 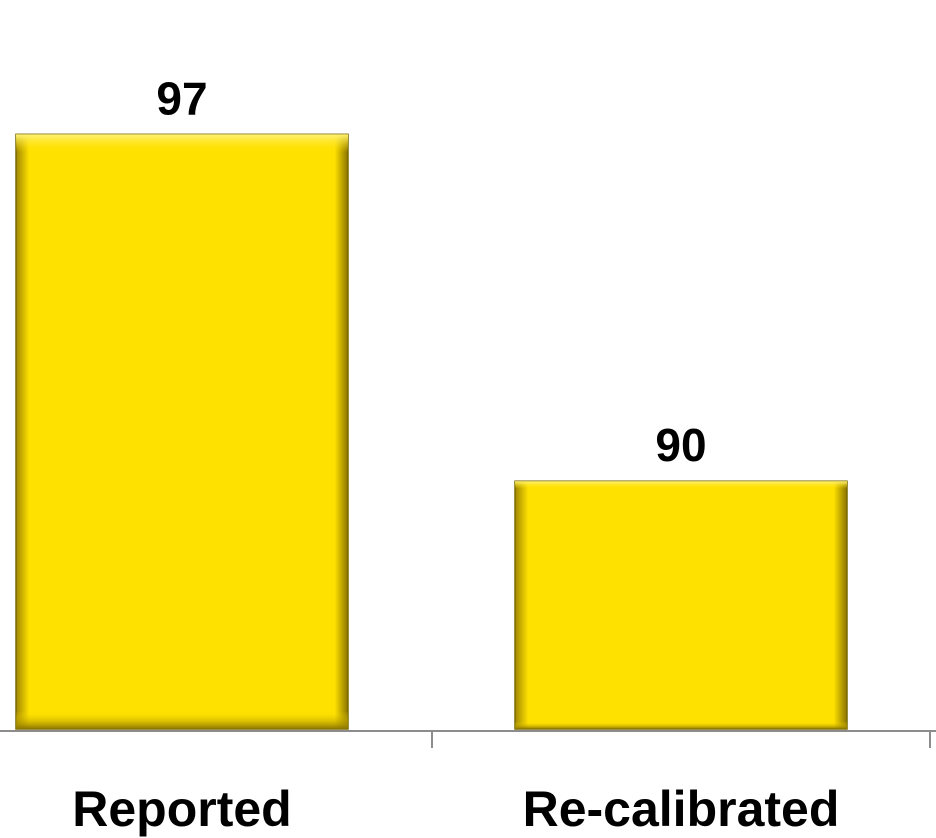 I want to click on x-axis, so click(x=468, y=739).